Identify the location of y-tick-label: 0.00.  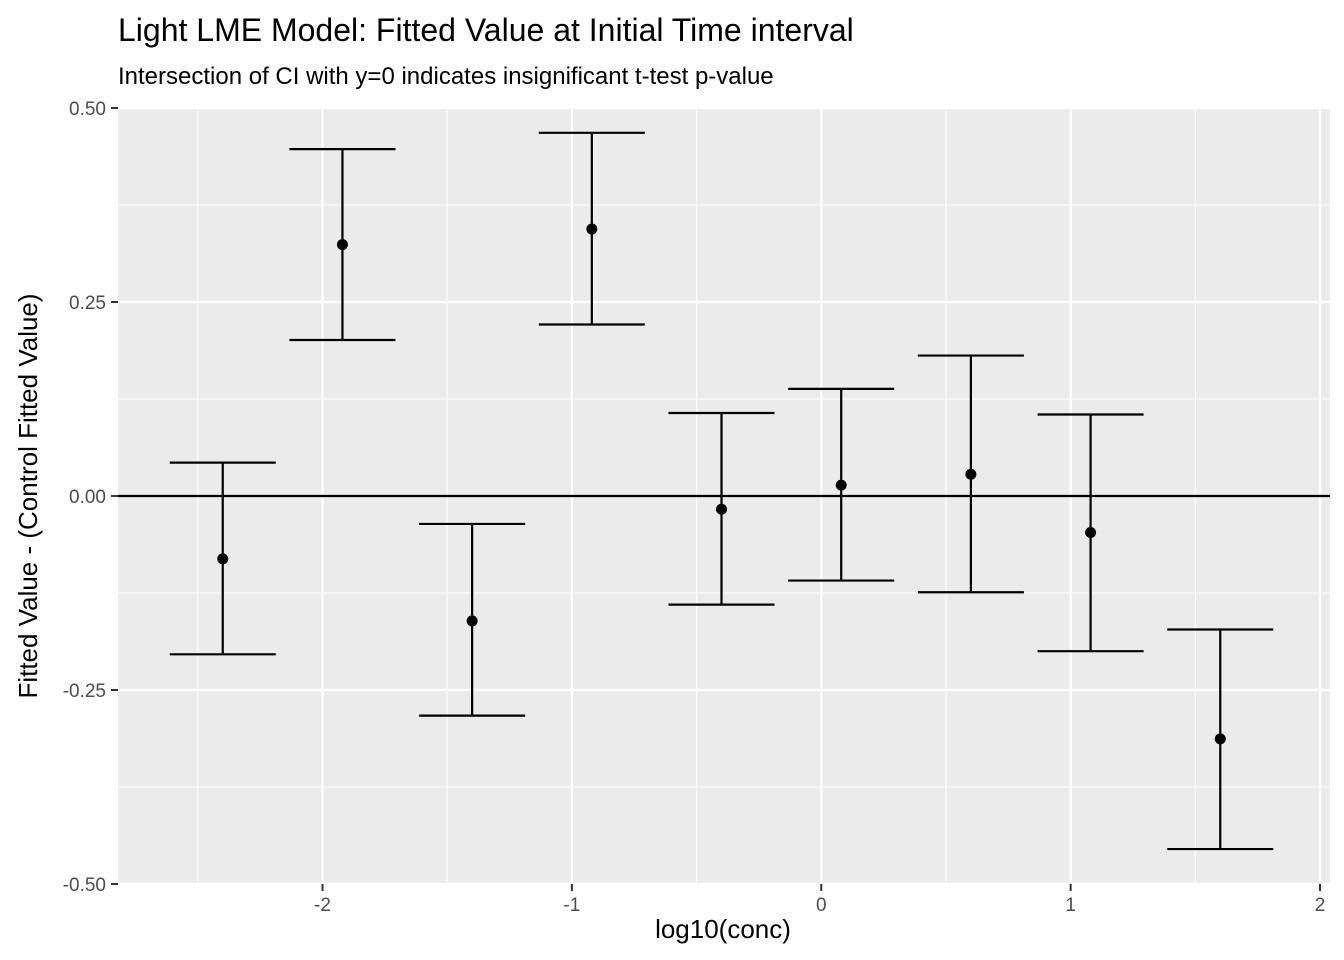
(87, 497).